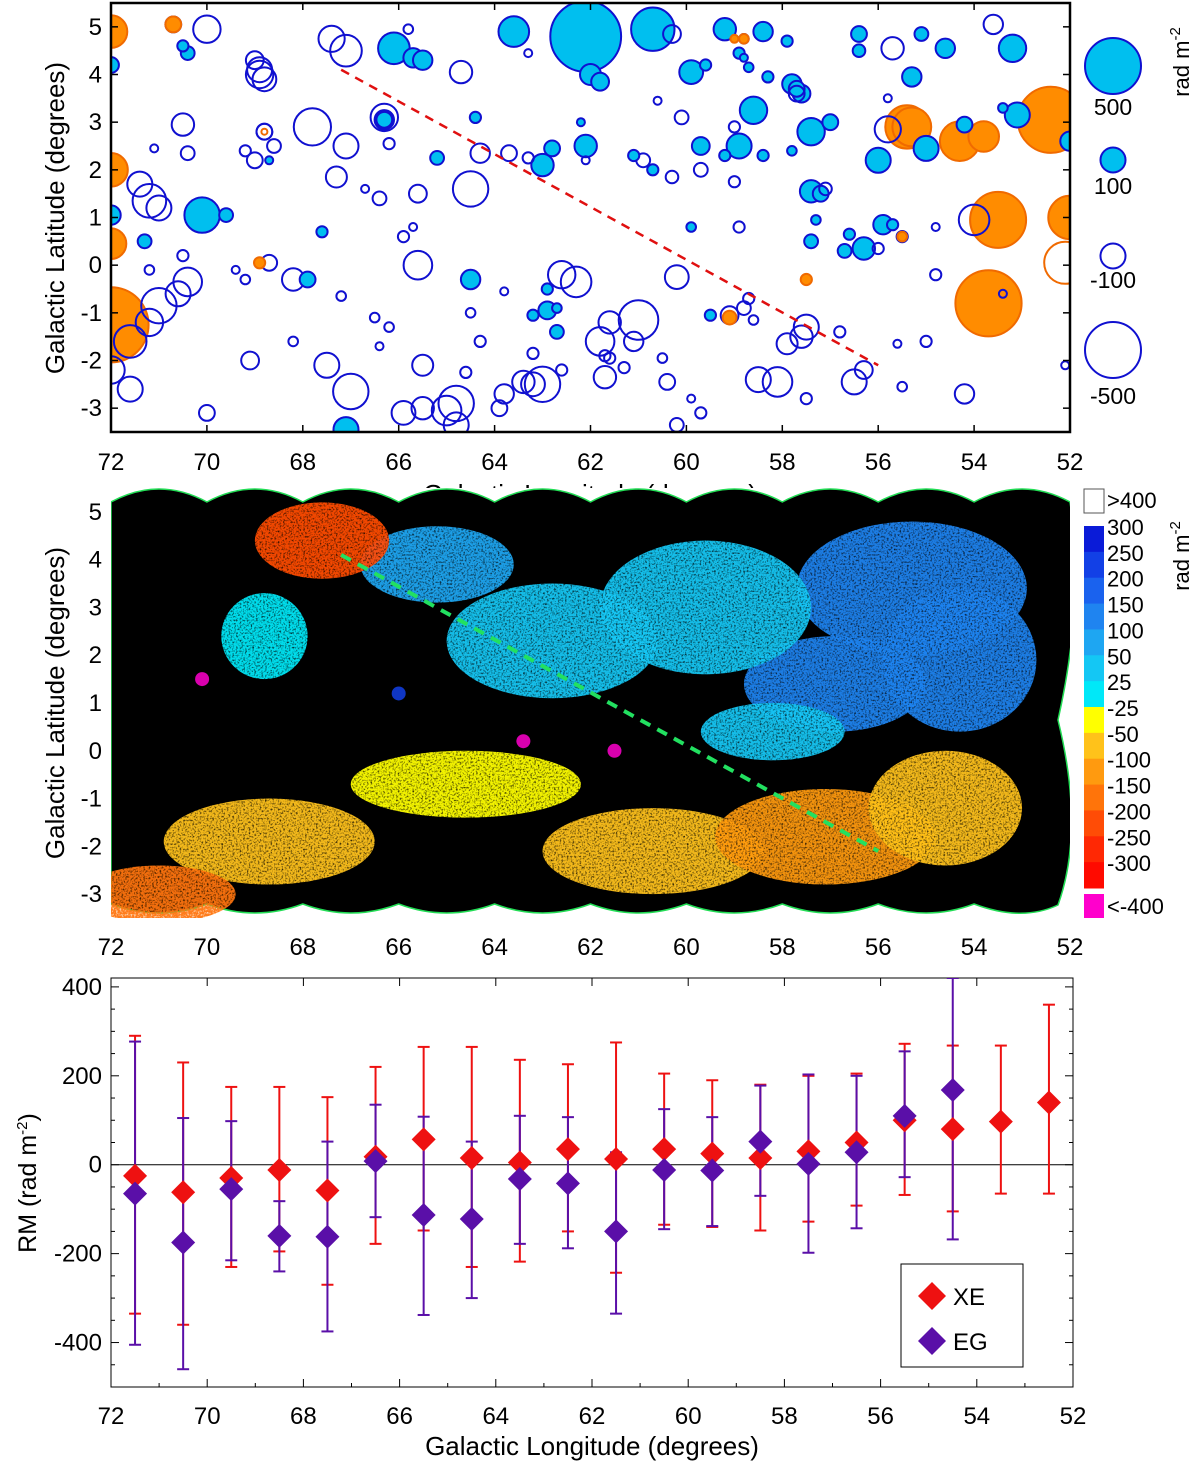 This screenshot has height=1463, width=1200. I want to click on x-tick-label: 66, so click(399, 1416).